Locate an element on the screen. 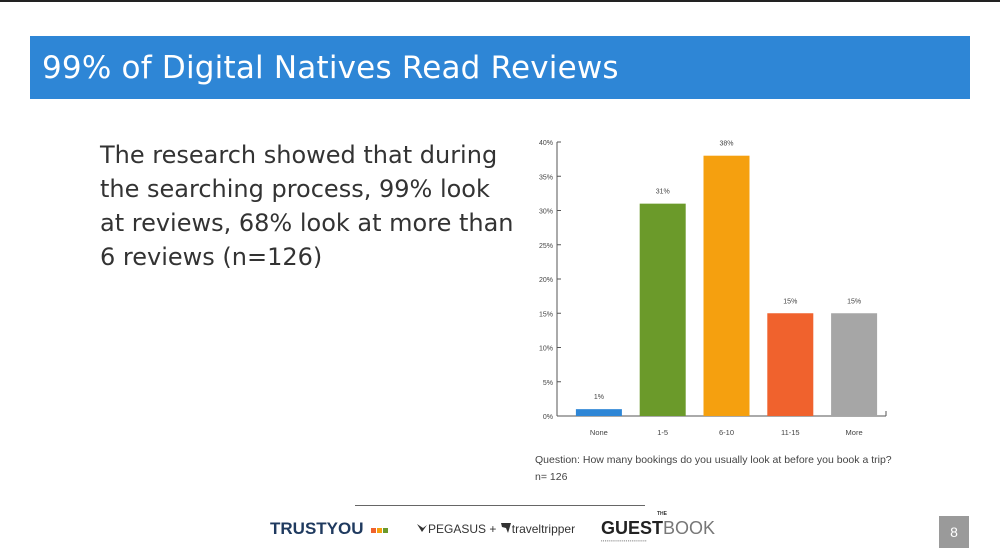 The height and width of the screenshot is (560, 1000). caption-sample-size: n= 126 is located at coordinates (551, 477).